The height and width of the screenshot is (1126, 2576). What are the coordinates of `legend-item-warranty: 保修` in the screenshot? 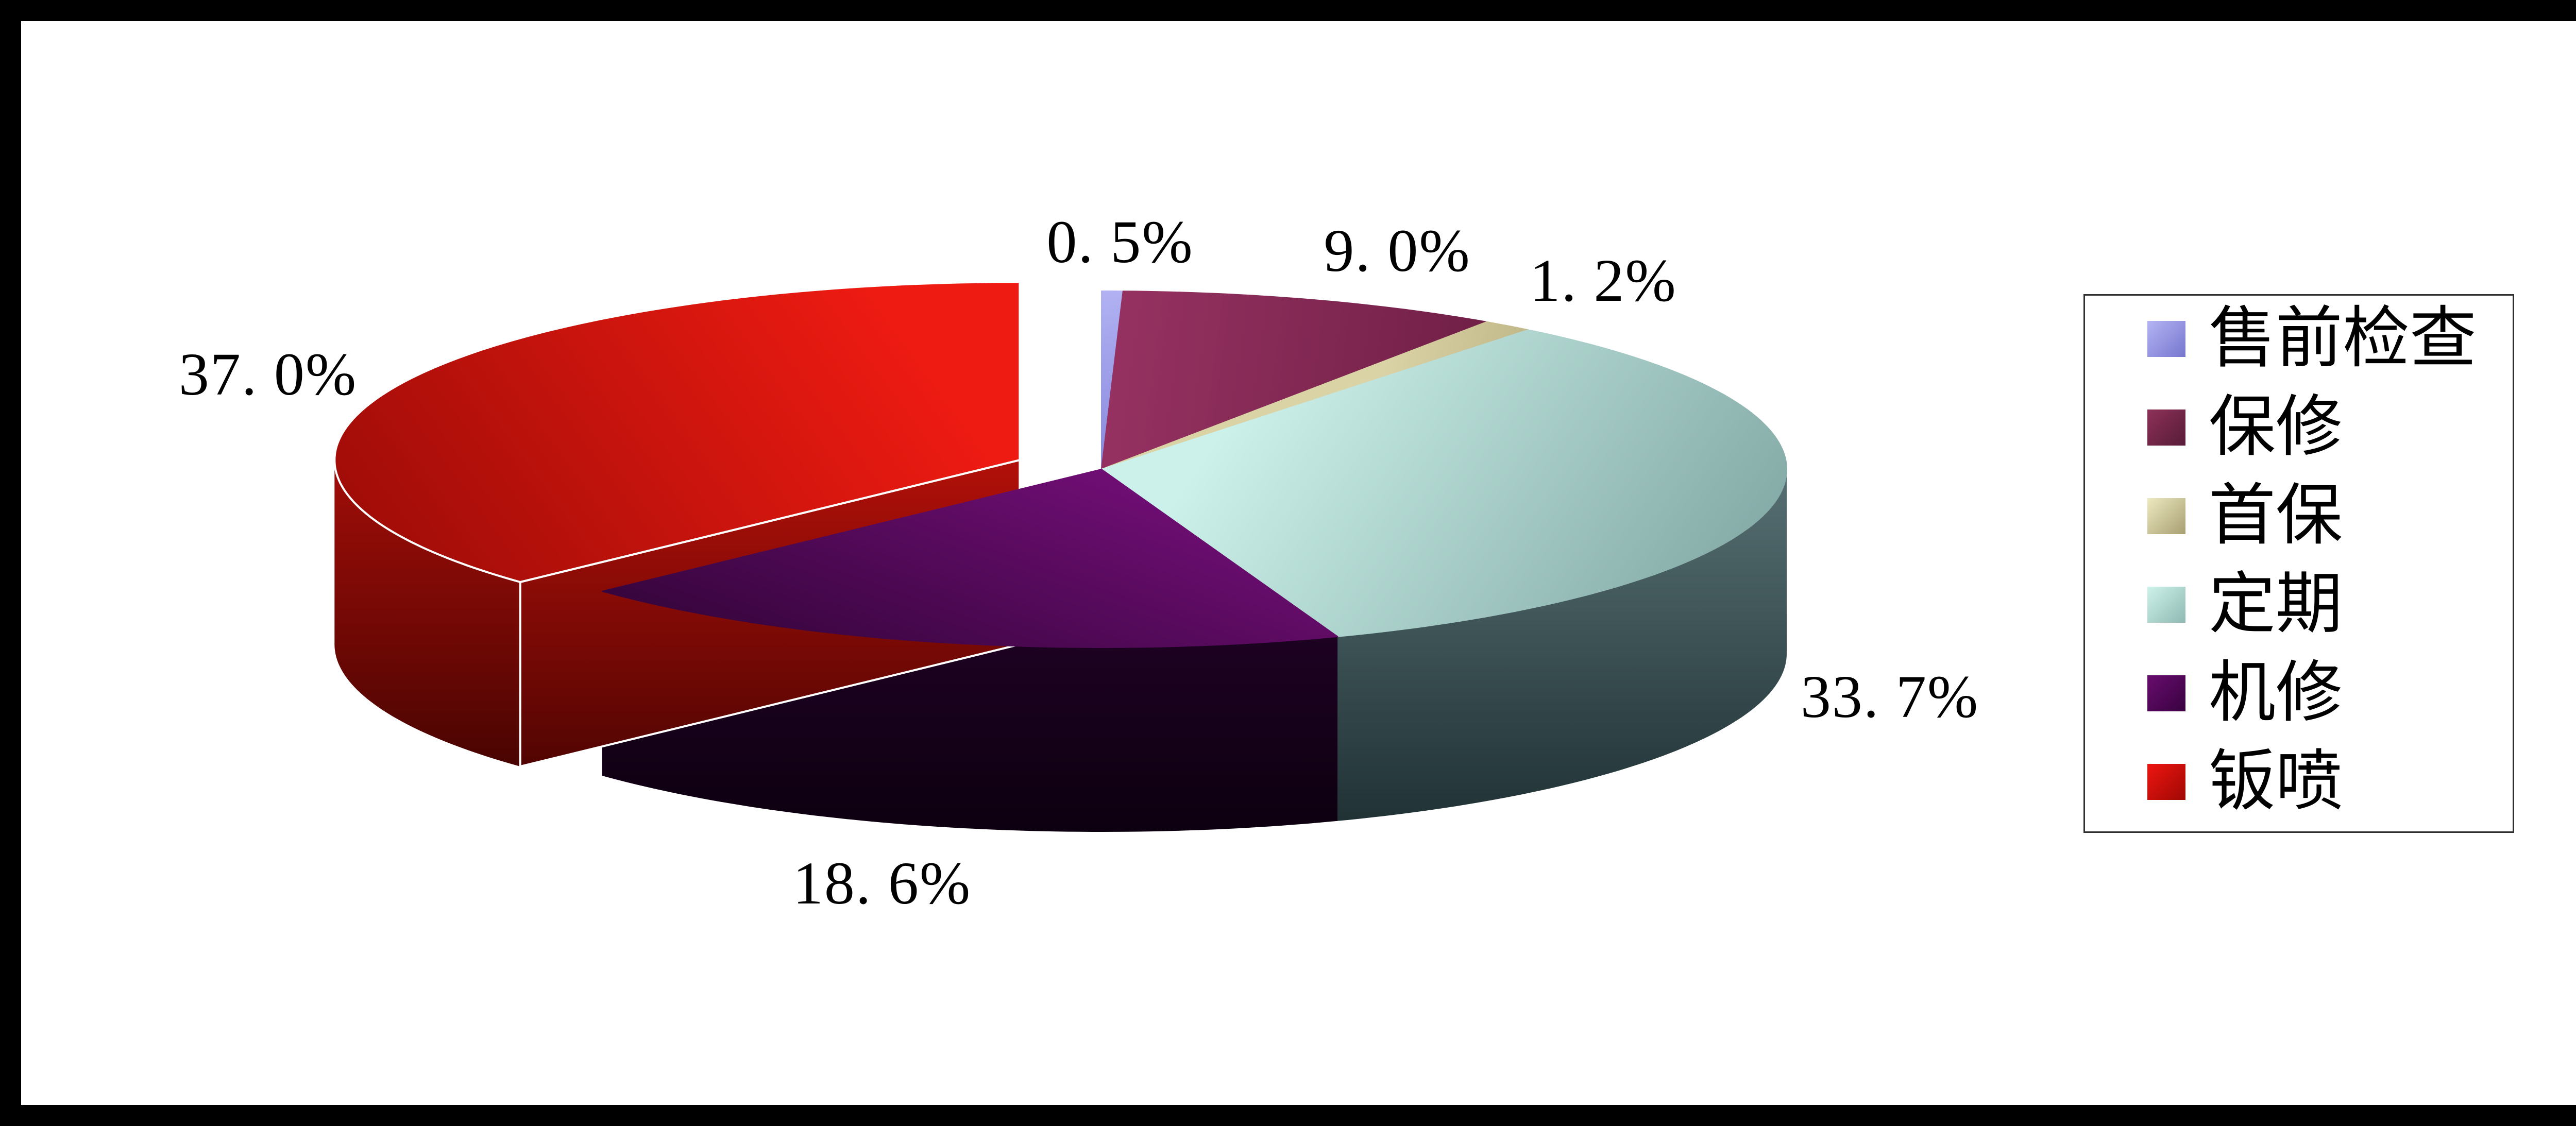 It's located at (2299, 427).